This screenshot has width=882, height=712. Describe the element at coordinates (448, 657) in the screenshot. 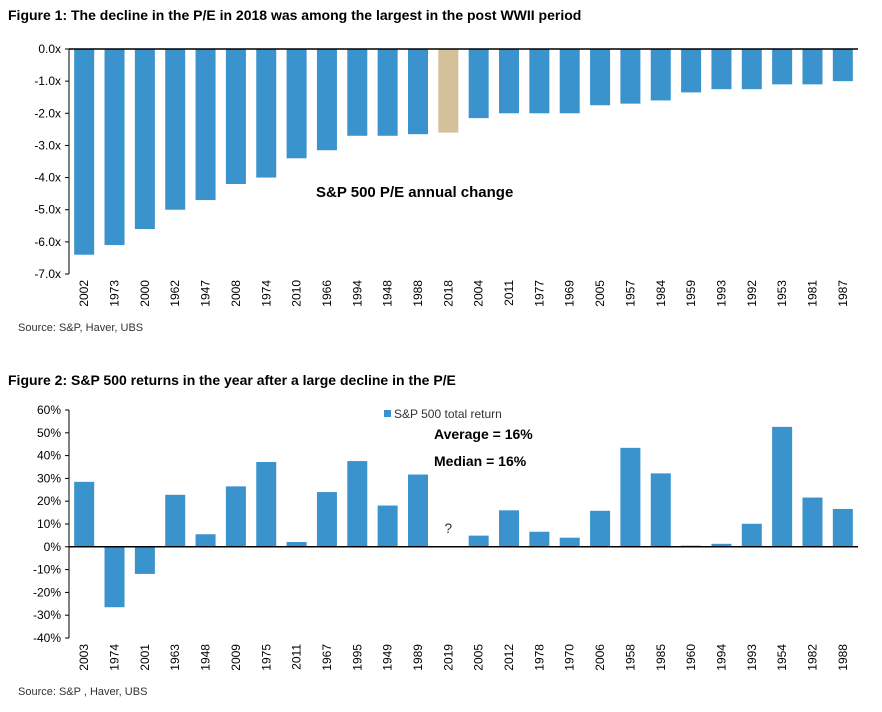

I see `chart2-xtick-label: 2019` at that location.